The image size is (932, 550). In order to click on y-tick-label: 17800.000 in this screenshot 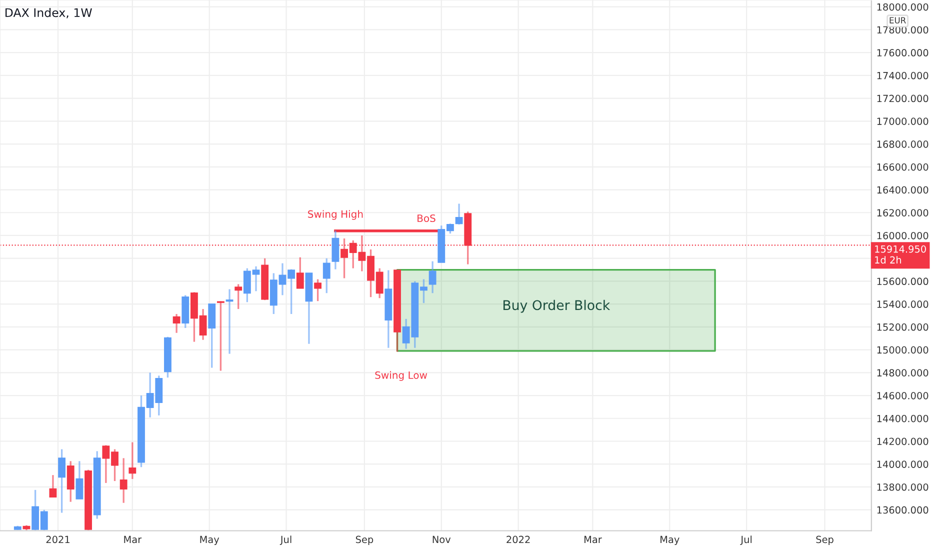, I will do `click(902, 30)`.